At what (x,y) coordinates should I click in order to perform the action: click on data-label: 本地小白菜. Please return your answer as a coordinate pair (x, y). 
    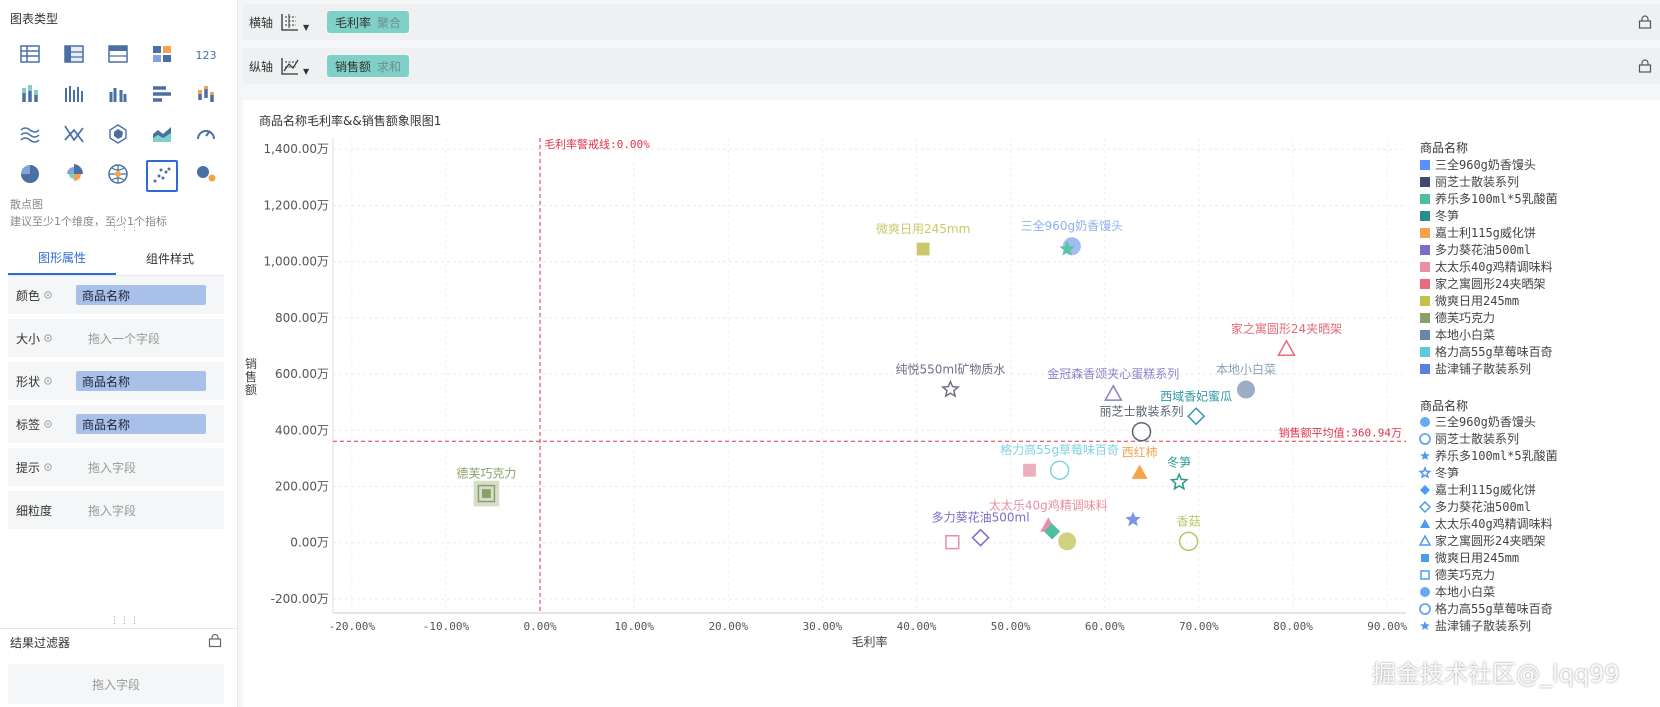
    Looking at the image, I should click on (1246, 369).